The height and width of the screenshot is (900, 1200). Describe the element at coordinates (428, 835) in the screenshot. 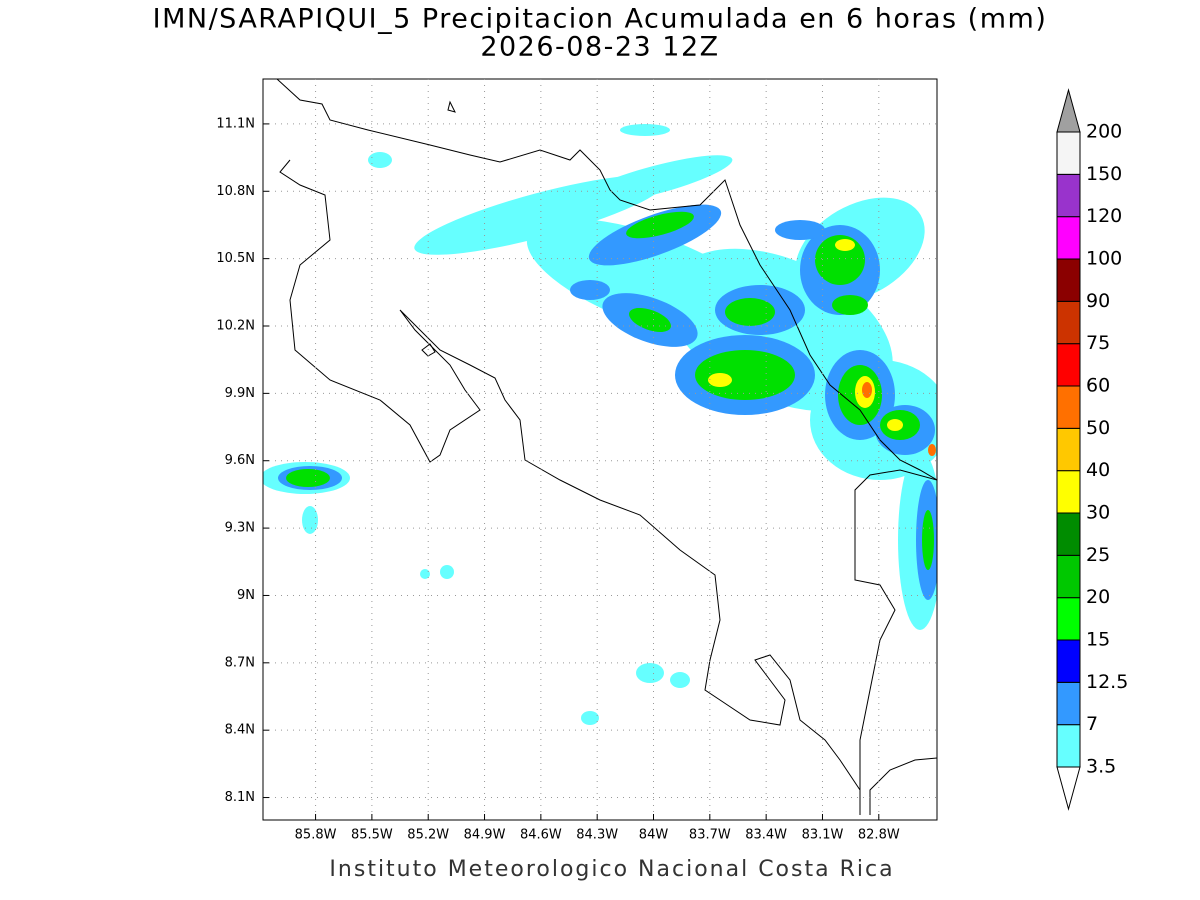

I see `x-tick-label: 85.2W` at that location.